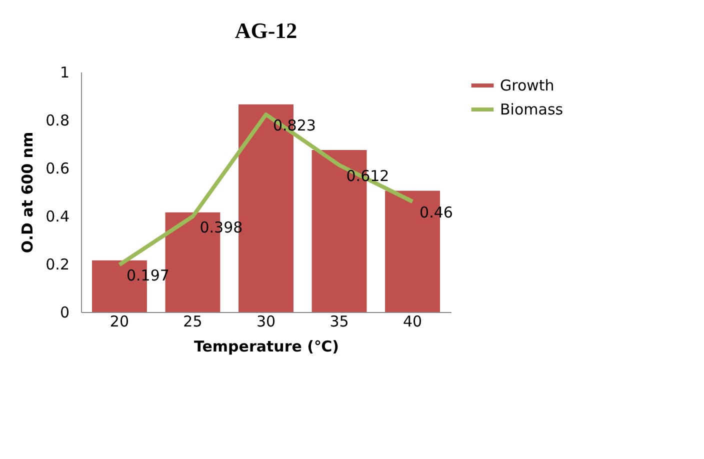  I want to click on data-label: 0.612, so click(368, 176).